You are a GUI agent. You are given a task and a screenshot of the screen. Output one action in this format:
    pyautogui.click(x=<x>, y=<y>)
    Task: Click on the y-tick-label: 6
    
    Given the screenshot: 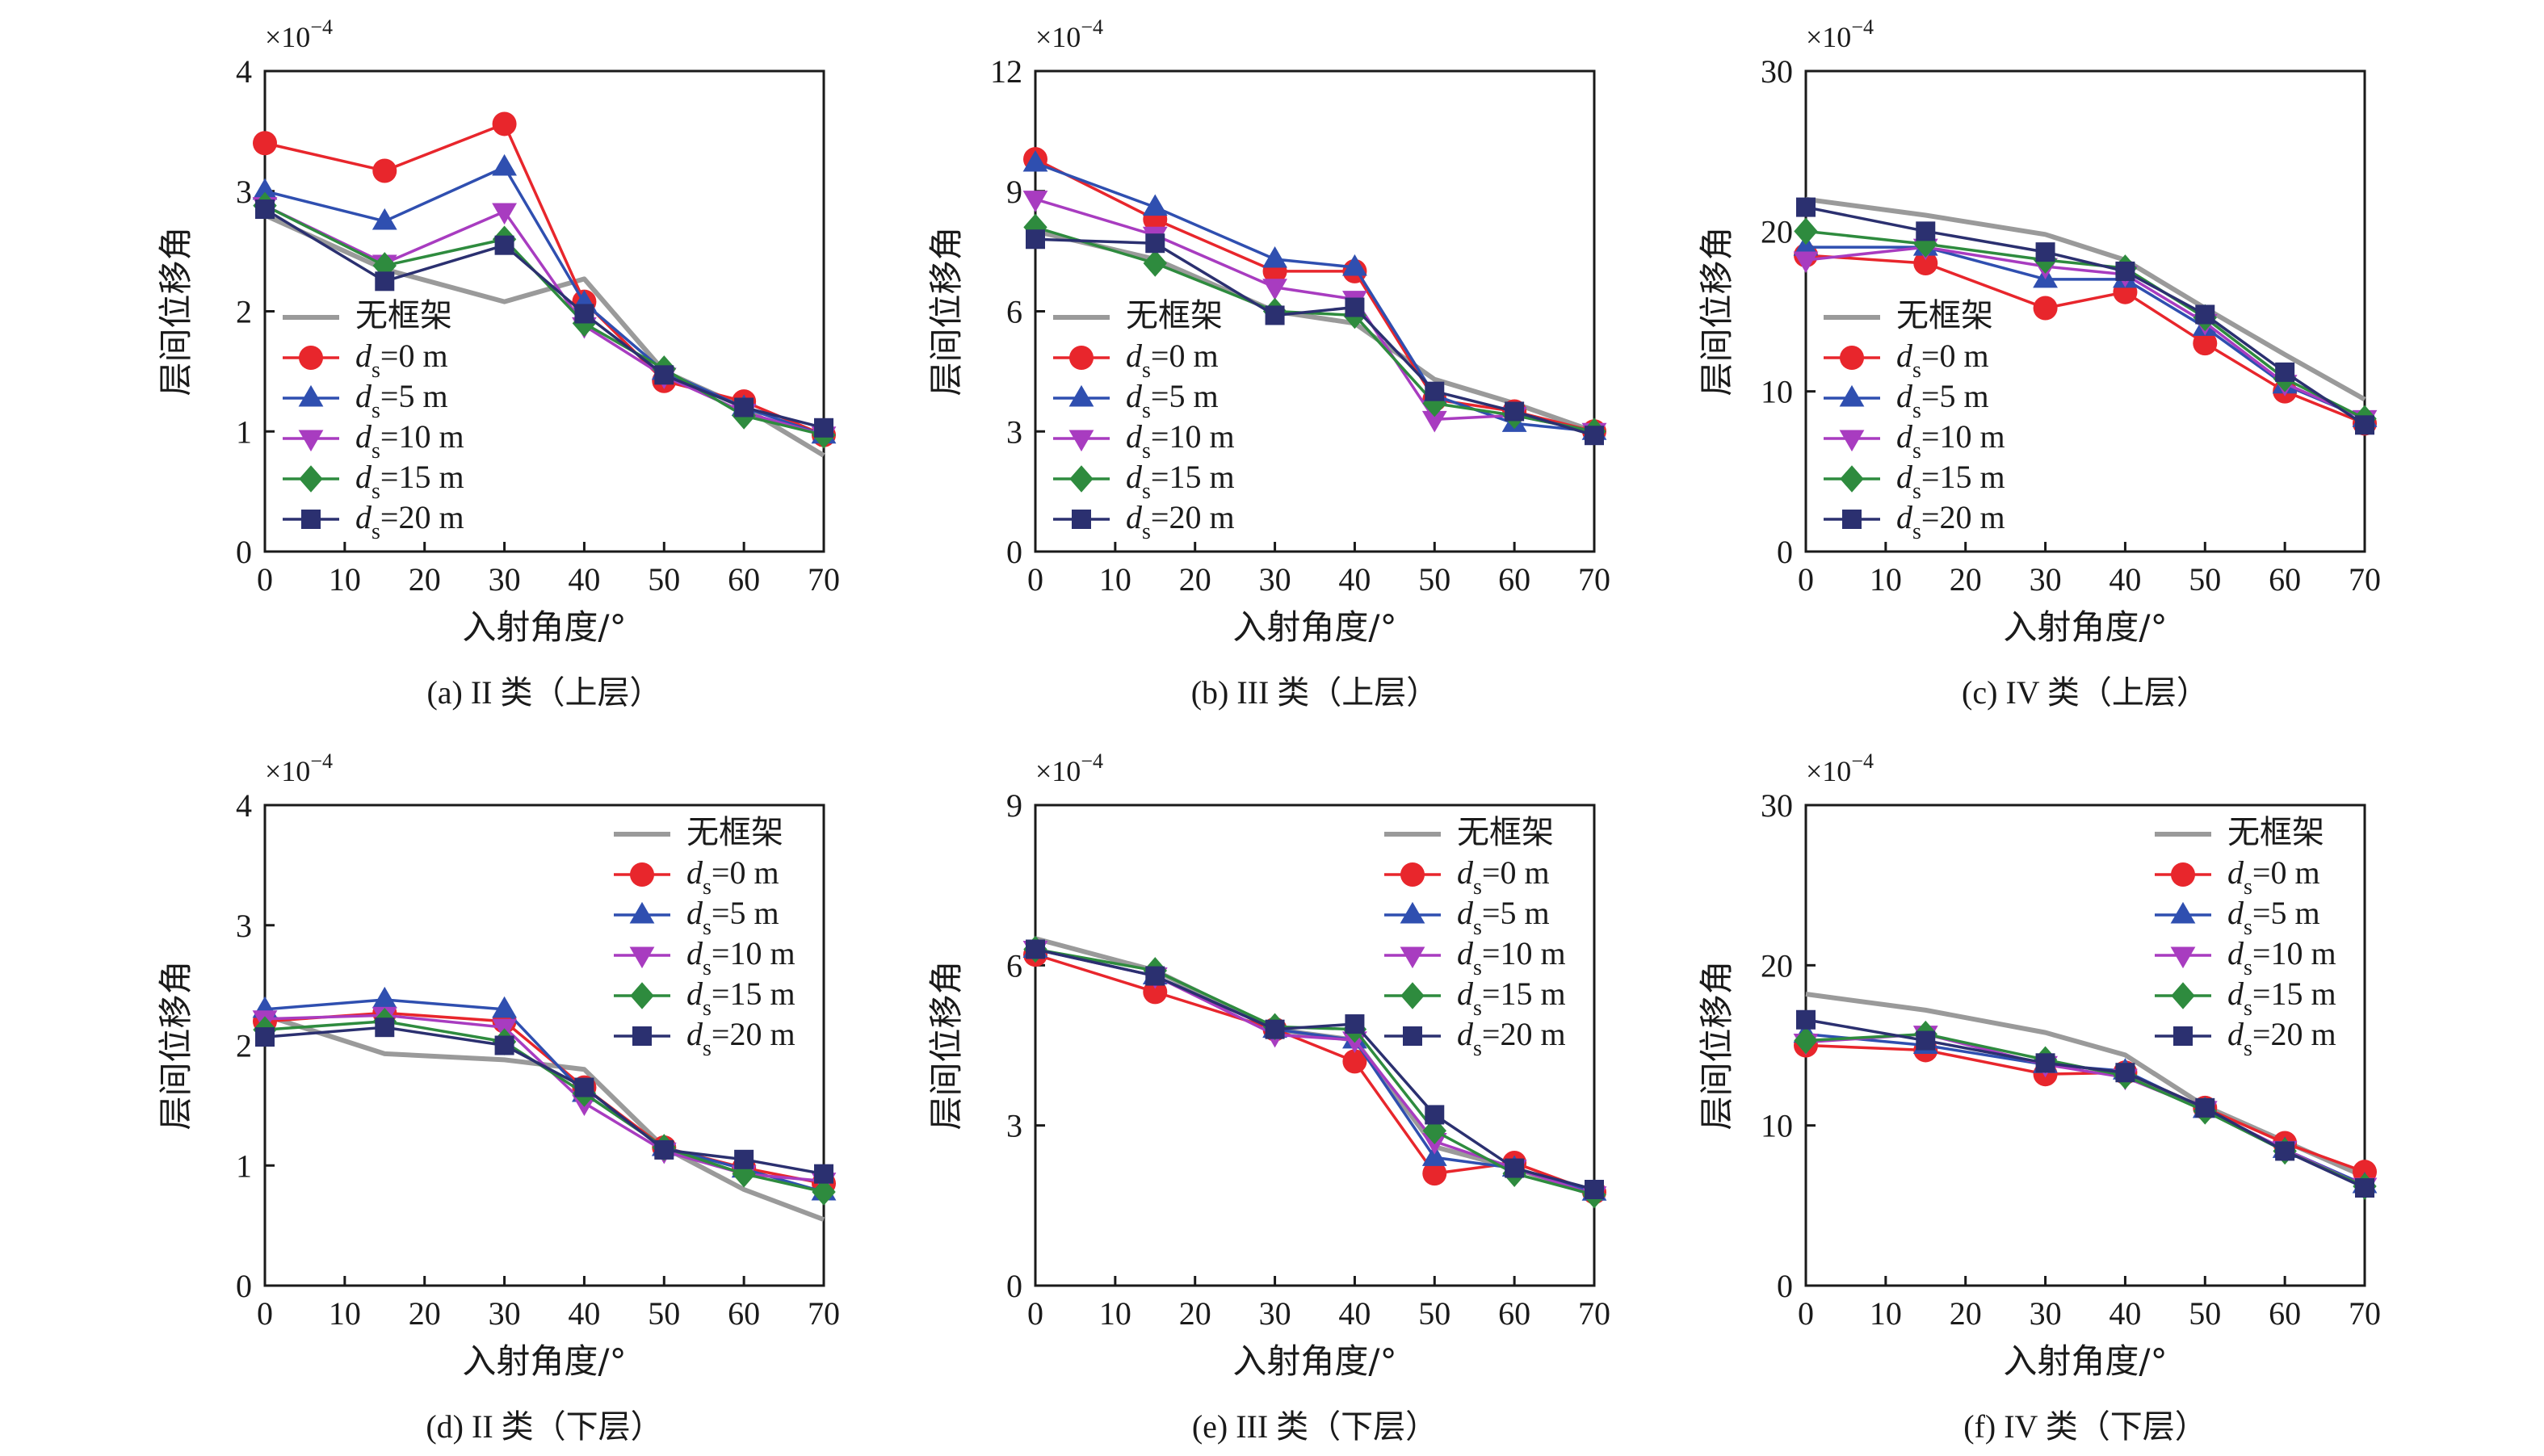 What is the action you would take?
    pyautogui.click(x=1014, y=965)
    